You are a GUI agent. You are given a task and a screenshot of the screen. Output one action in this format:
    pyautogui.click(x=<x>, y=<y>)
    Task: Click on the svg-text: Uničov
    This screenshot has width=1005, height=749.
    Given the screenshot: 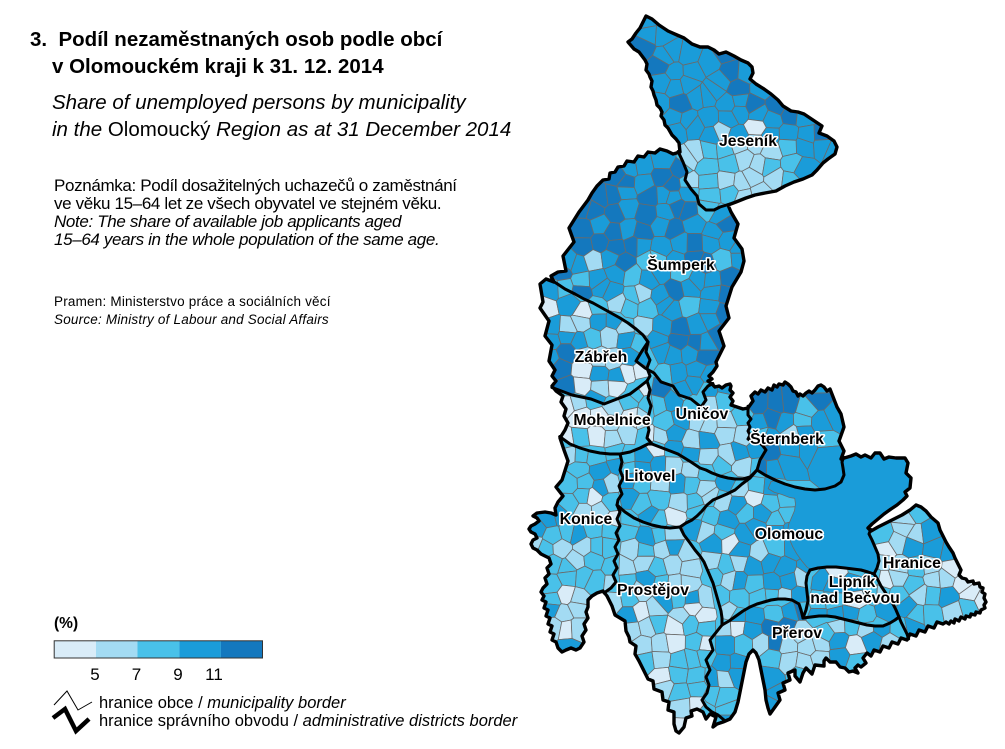 What is the action you would take?
    pyautogui.click(x=702, y=414)
    